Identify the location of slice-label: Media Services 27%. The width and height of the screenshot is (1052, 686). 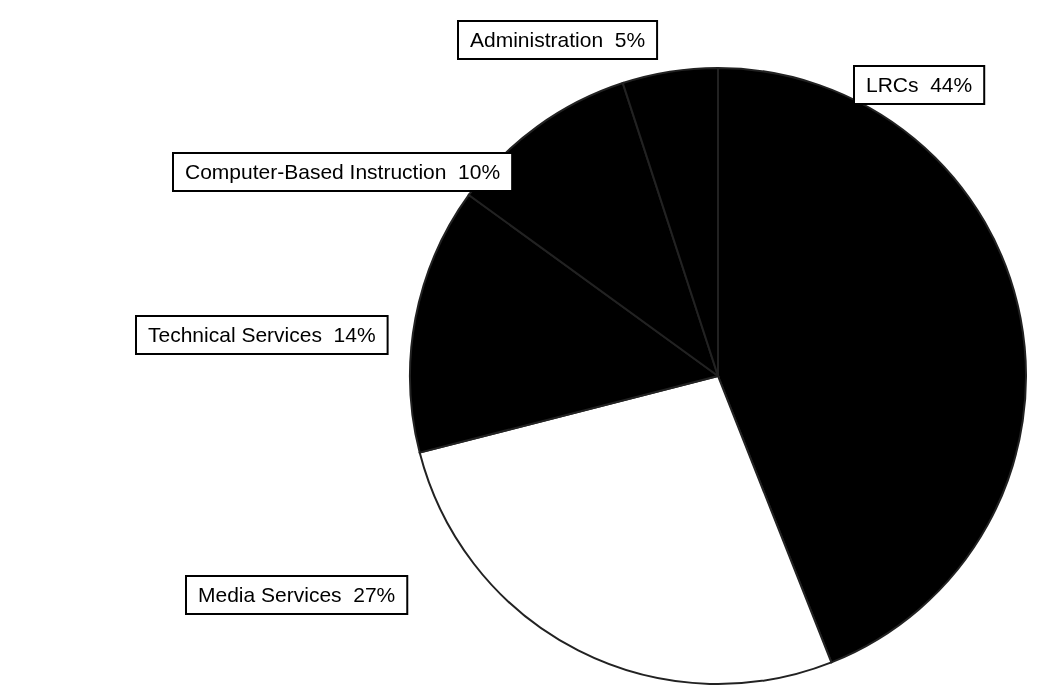
(297, 595).